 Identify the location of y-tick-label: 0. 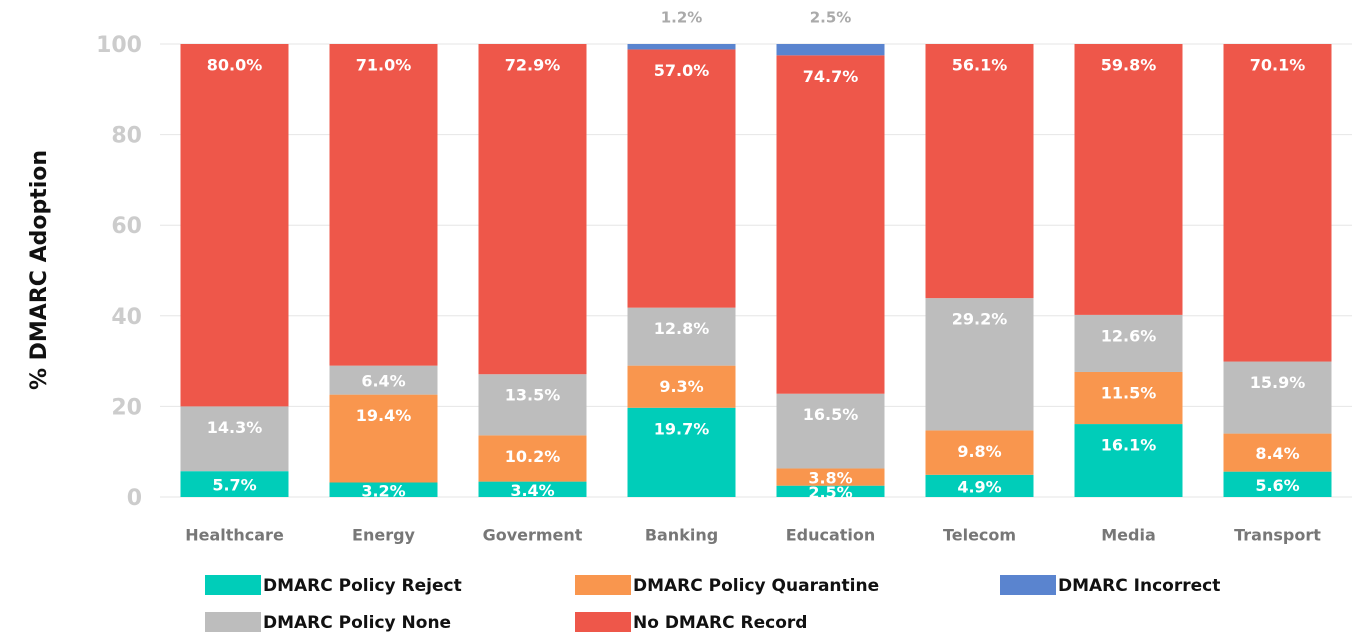
(134, 498).